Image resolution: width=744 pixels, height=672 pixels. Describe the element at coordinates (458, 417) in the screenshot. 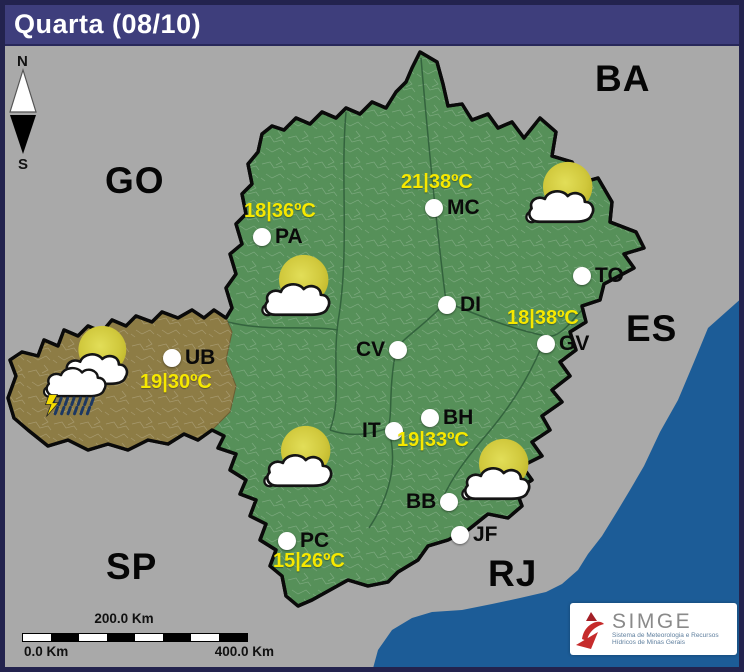

I see `city-label: BH` at that location.